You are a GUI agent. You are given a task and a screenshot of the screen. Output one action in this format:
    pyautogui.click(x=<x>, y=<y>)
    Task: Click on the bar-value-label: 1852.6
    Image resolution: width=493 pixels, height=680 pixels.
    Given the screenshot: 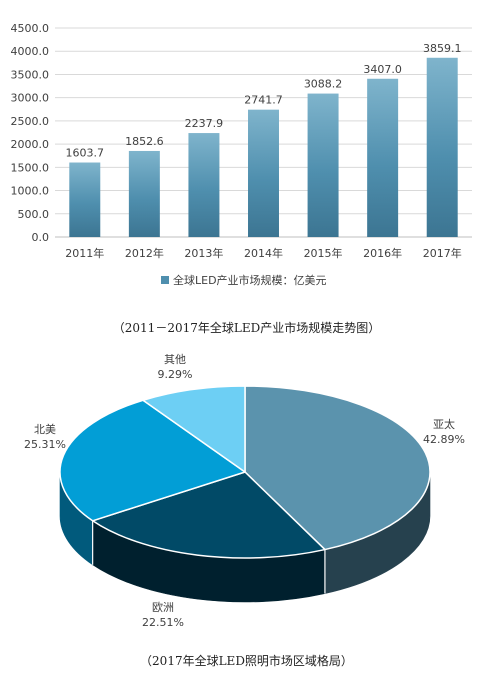 What is the action you would take?
    pyautogui.click(x=144, y=141)
    